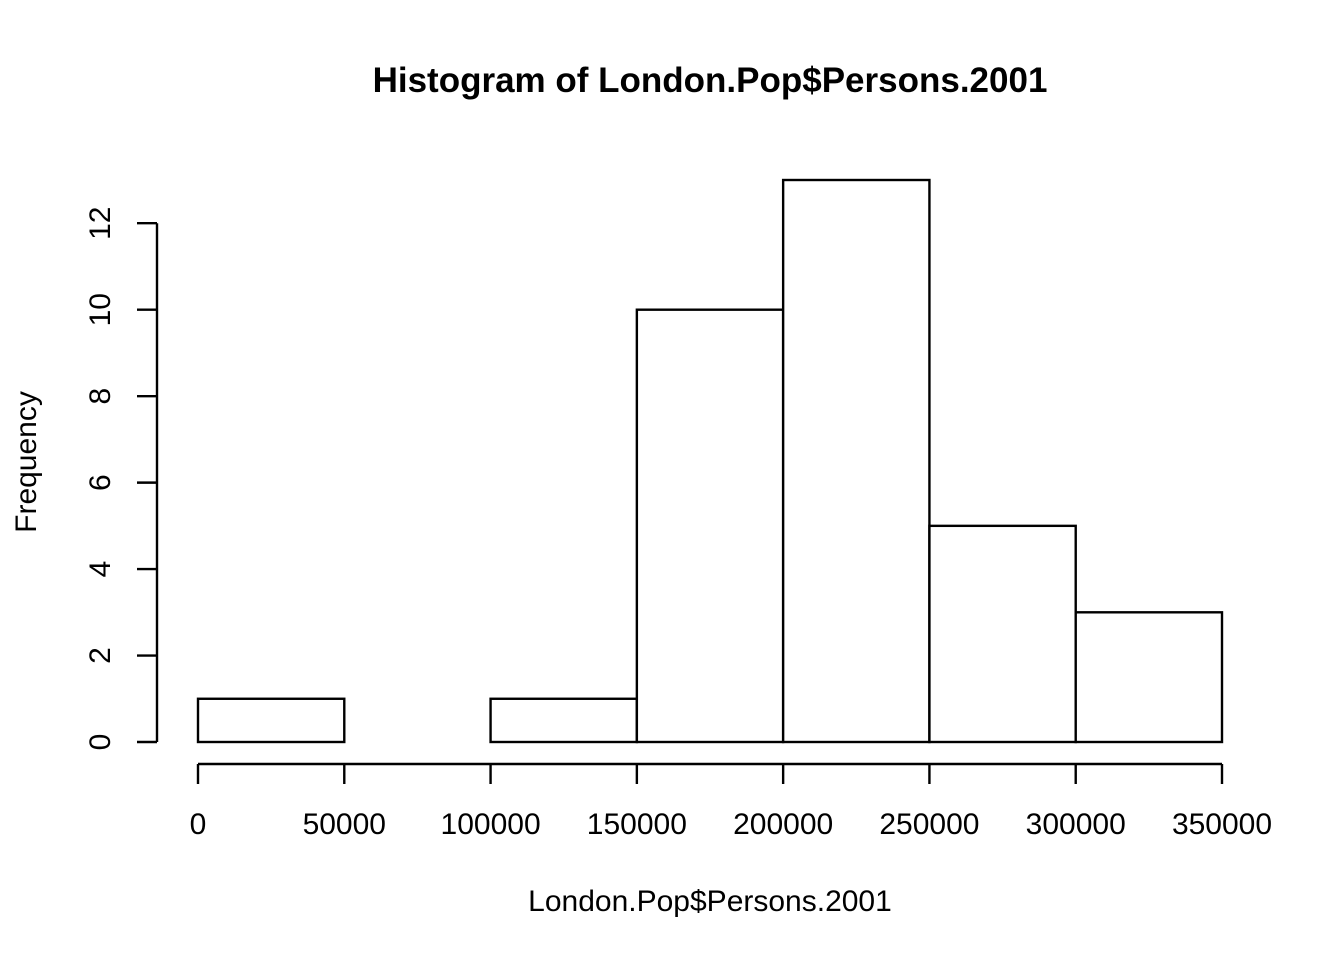 This screenshot has height=965, width=1344. What do you see at coordinates (121, 479) in the screenshot?
I see `y-axis: 0 2 4 6 8 10 12` at bounding box center [121, 479].